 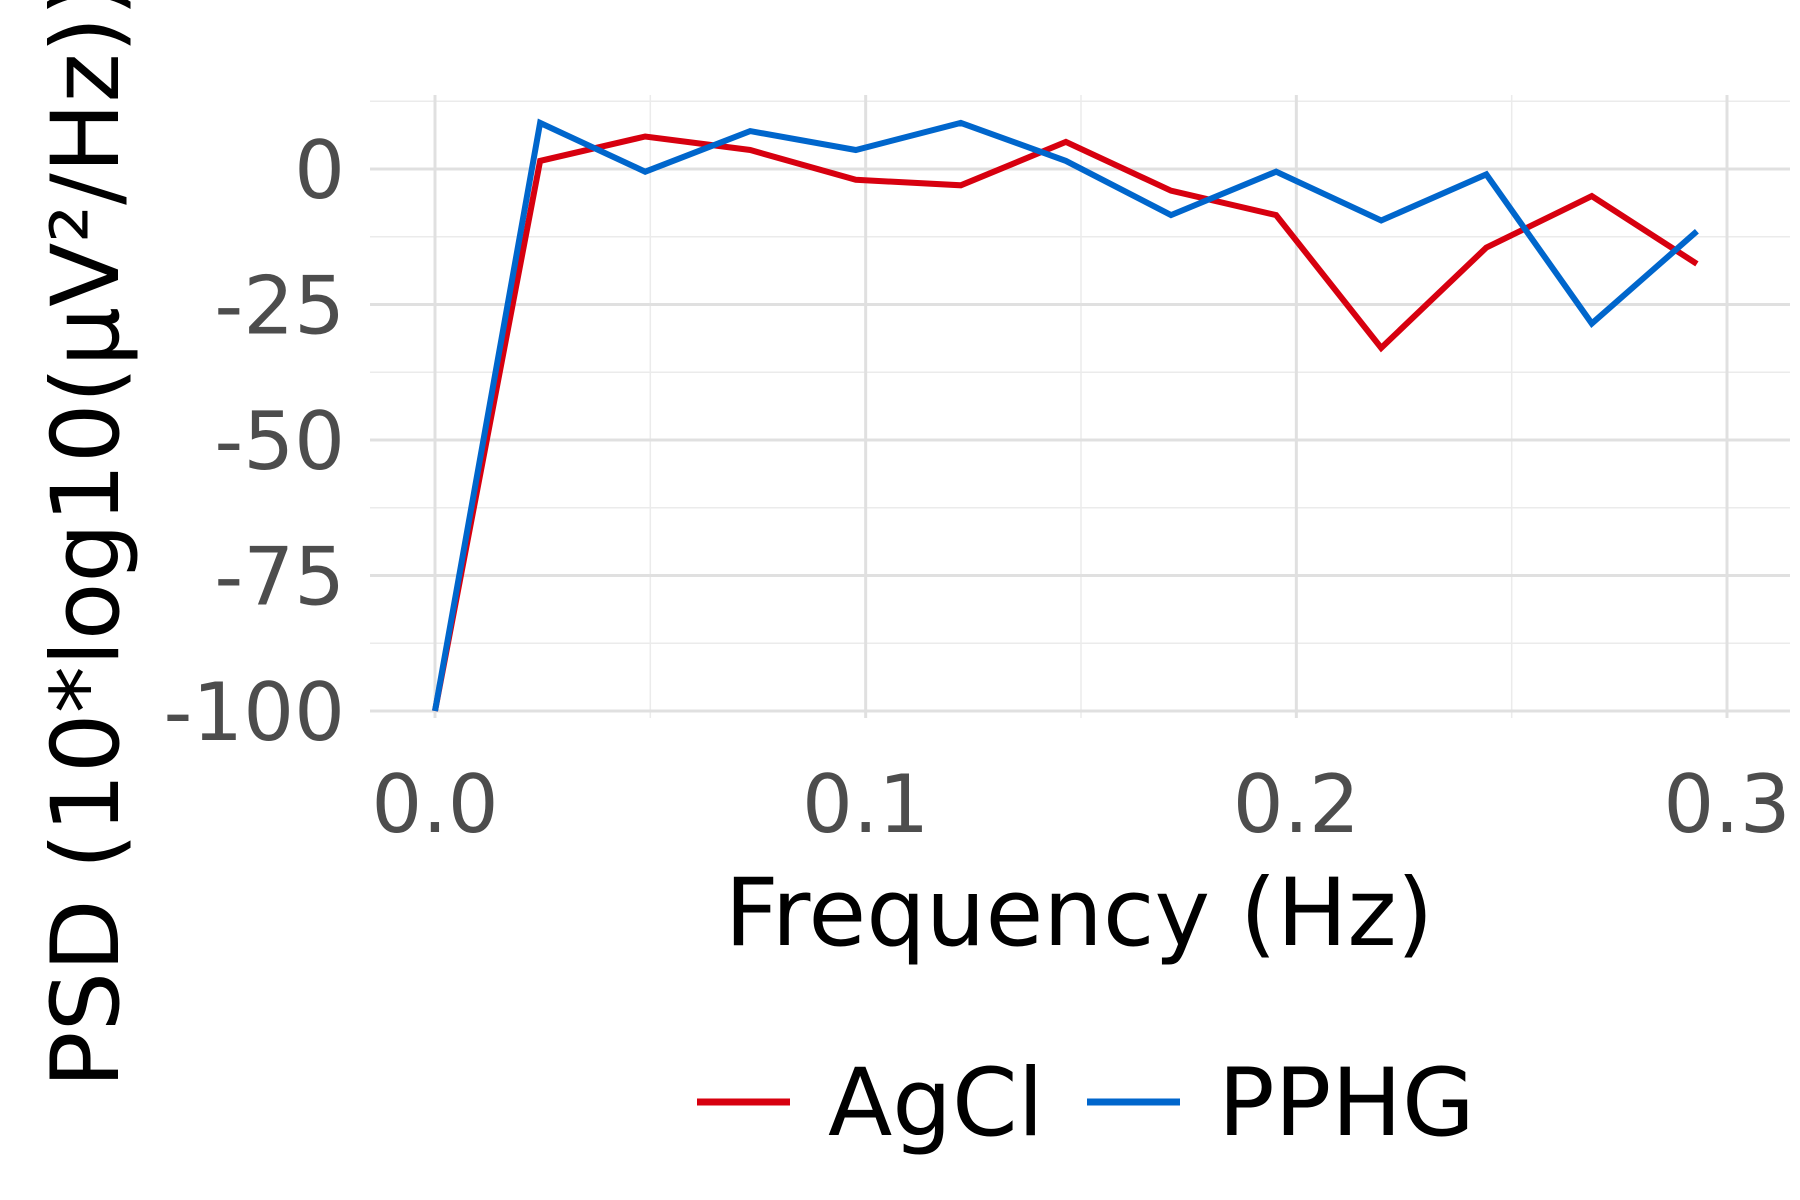 I want to click on legend: AgCl PPHG, so click(x=1086, y=1103).